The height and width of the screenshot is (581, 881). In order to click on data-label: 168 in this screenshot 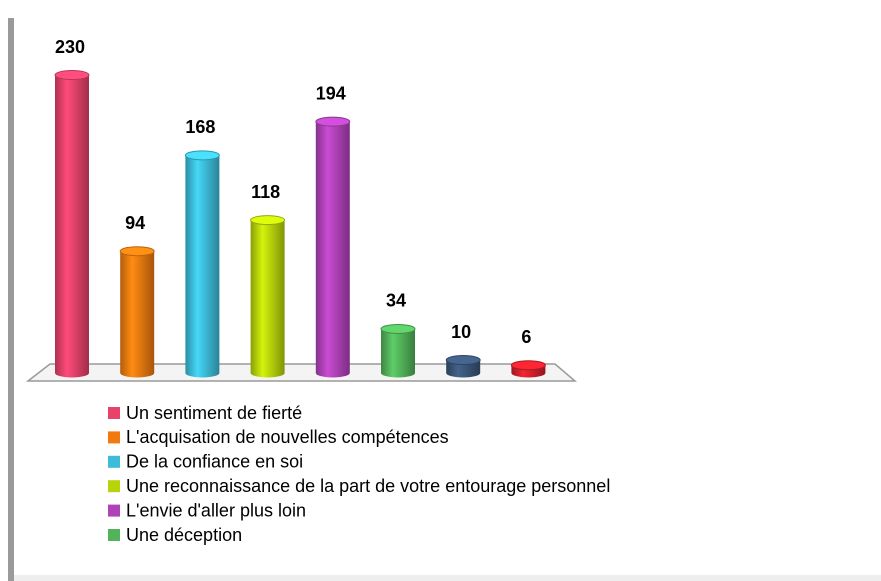, I will do `click(200, 127)`.